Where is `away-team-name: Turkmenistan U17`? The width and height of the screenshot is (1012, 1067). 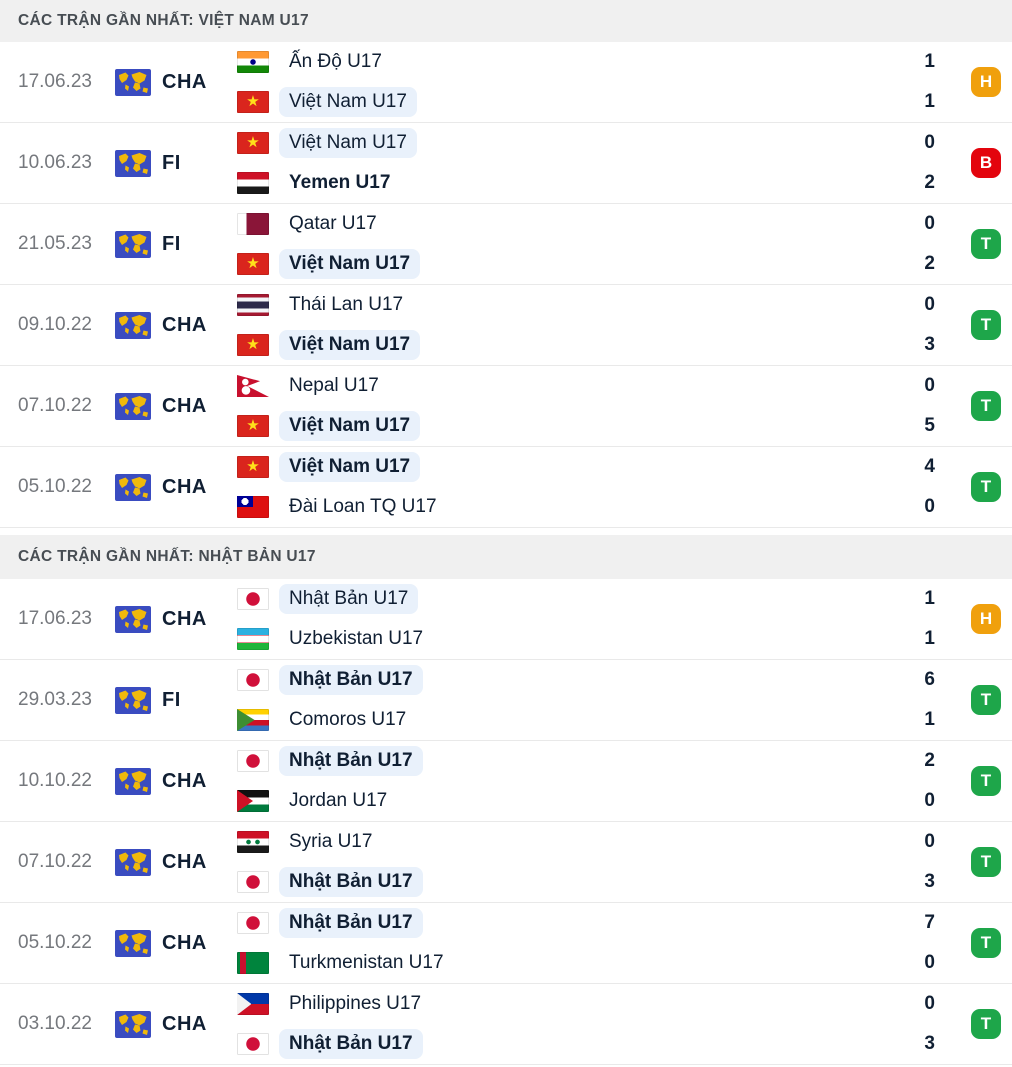 away-team-name: Turkmenistan U17 is located at coordinates (366, 962).